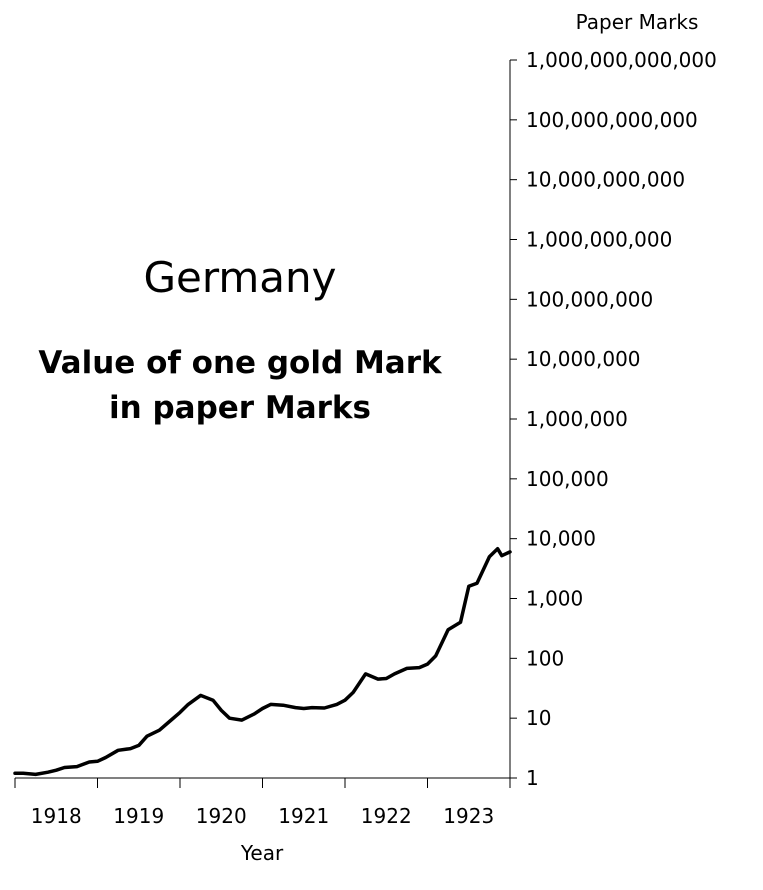  I want to click on chart-subtitle-line-2: in paper Marks, so click(240, 408).